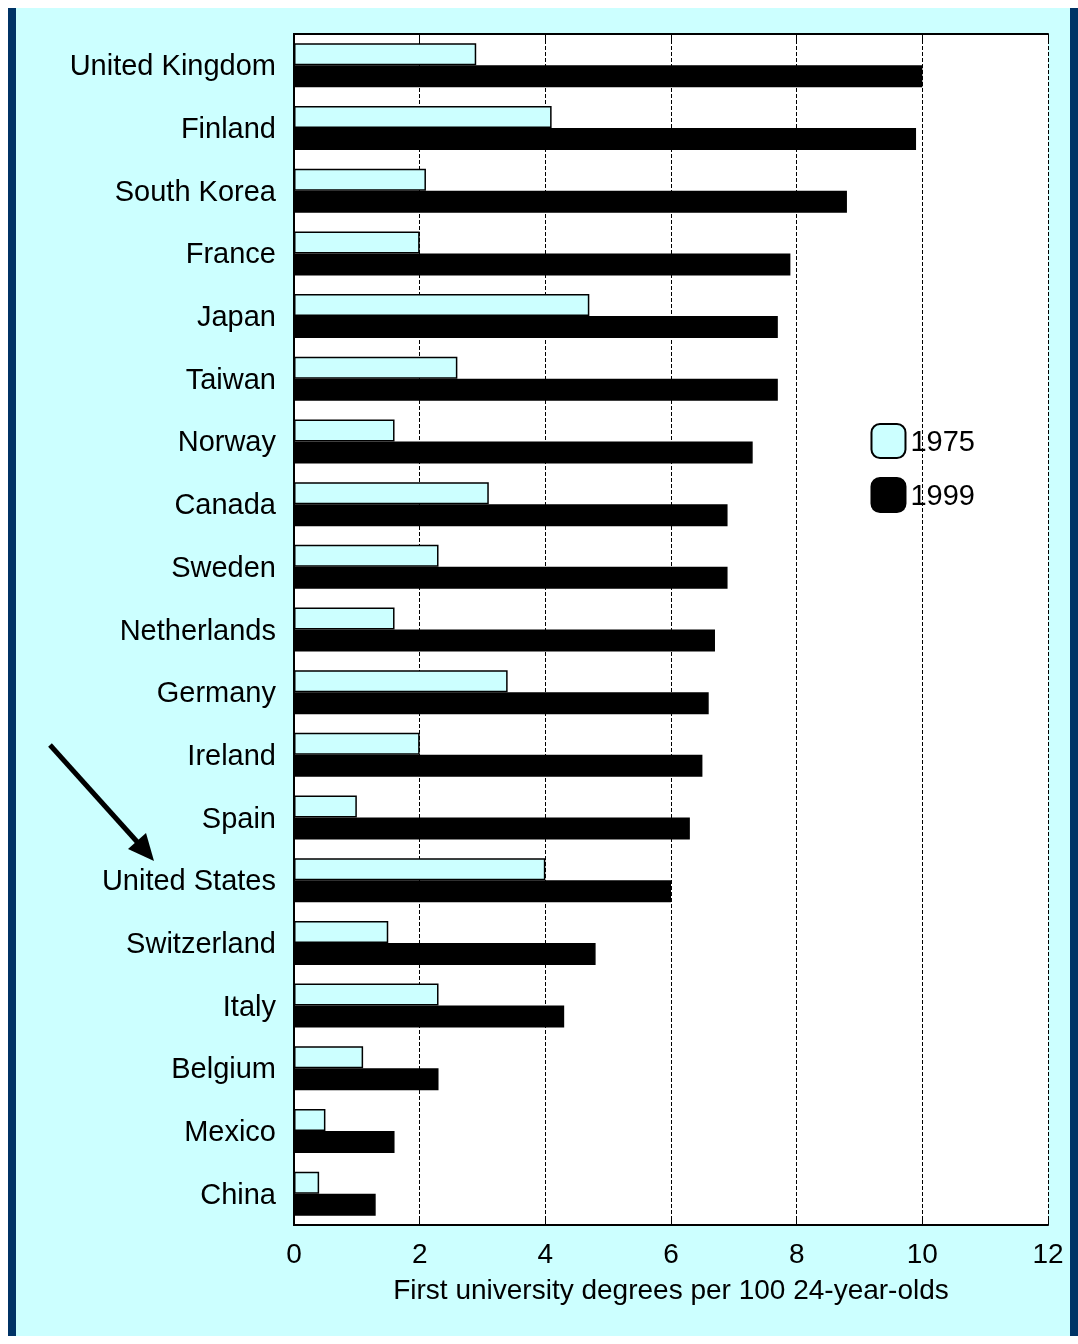  I want to click on x-tick-label: 6, so click(671, 1253).